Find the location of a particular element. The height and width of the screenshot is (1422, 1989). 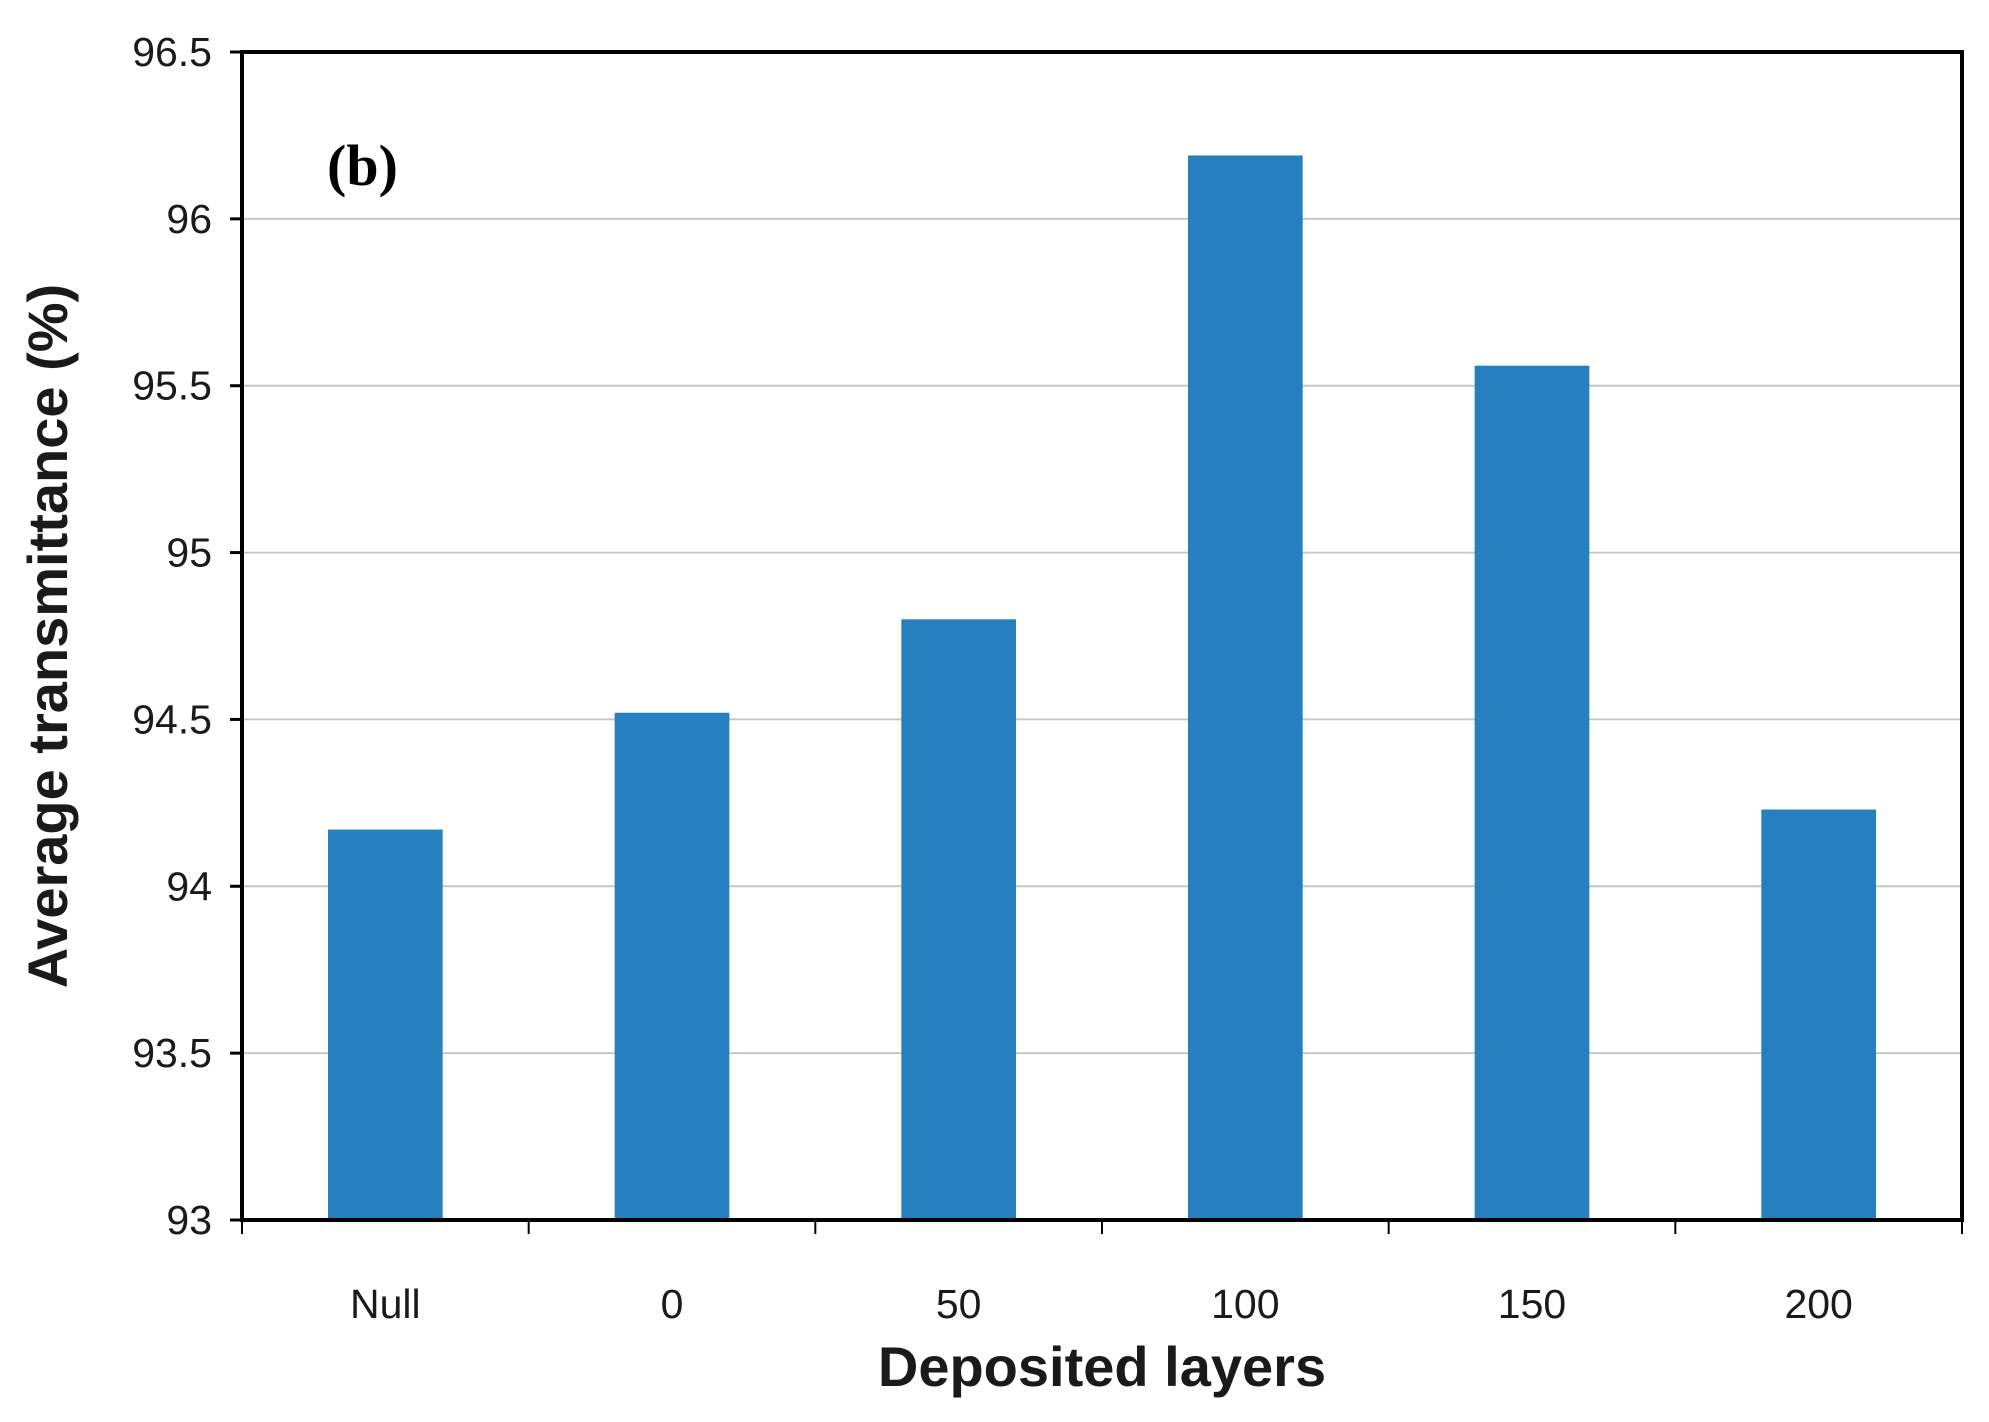

y-tick-label: 93.5 is located at coordinates (172, 1053).